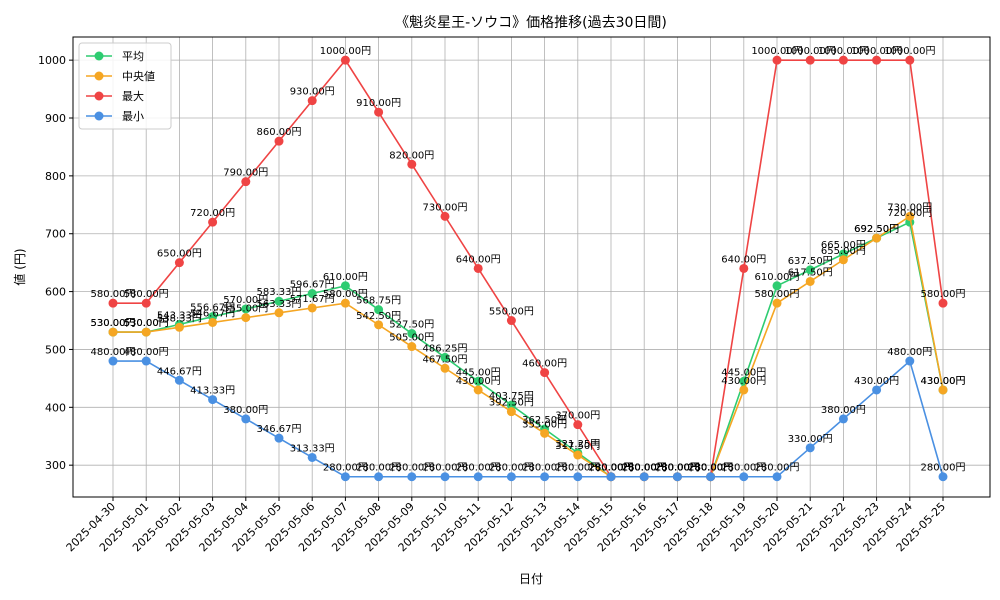 This screenshot has width=1000, height=600. Describe the element at coordinates (843, 410) in the screenshot. I see `data-label: 380.00円` at that location.